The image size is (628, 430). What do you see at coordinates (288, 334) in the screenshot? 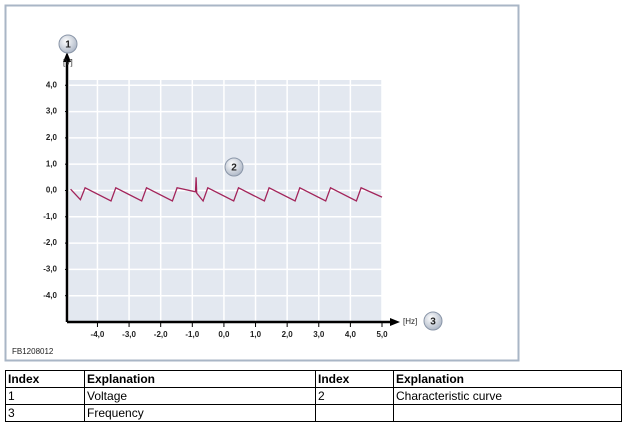
I see `x-tick-label: 2,0` at bounding box center [288, 334].